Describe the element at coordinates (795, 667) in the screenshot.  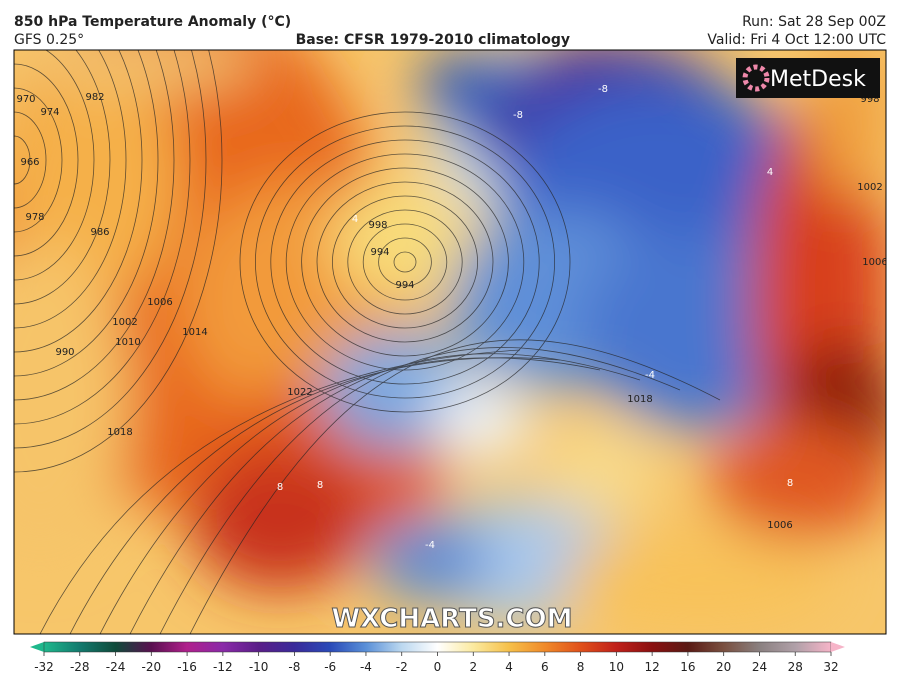
I see `colorbar-tick-label: 28` at that location.